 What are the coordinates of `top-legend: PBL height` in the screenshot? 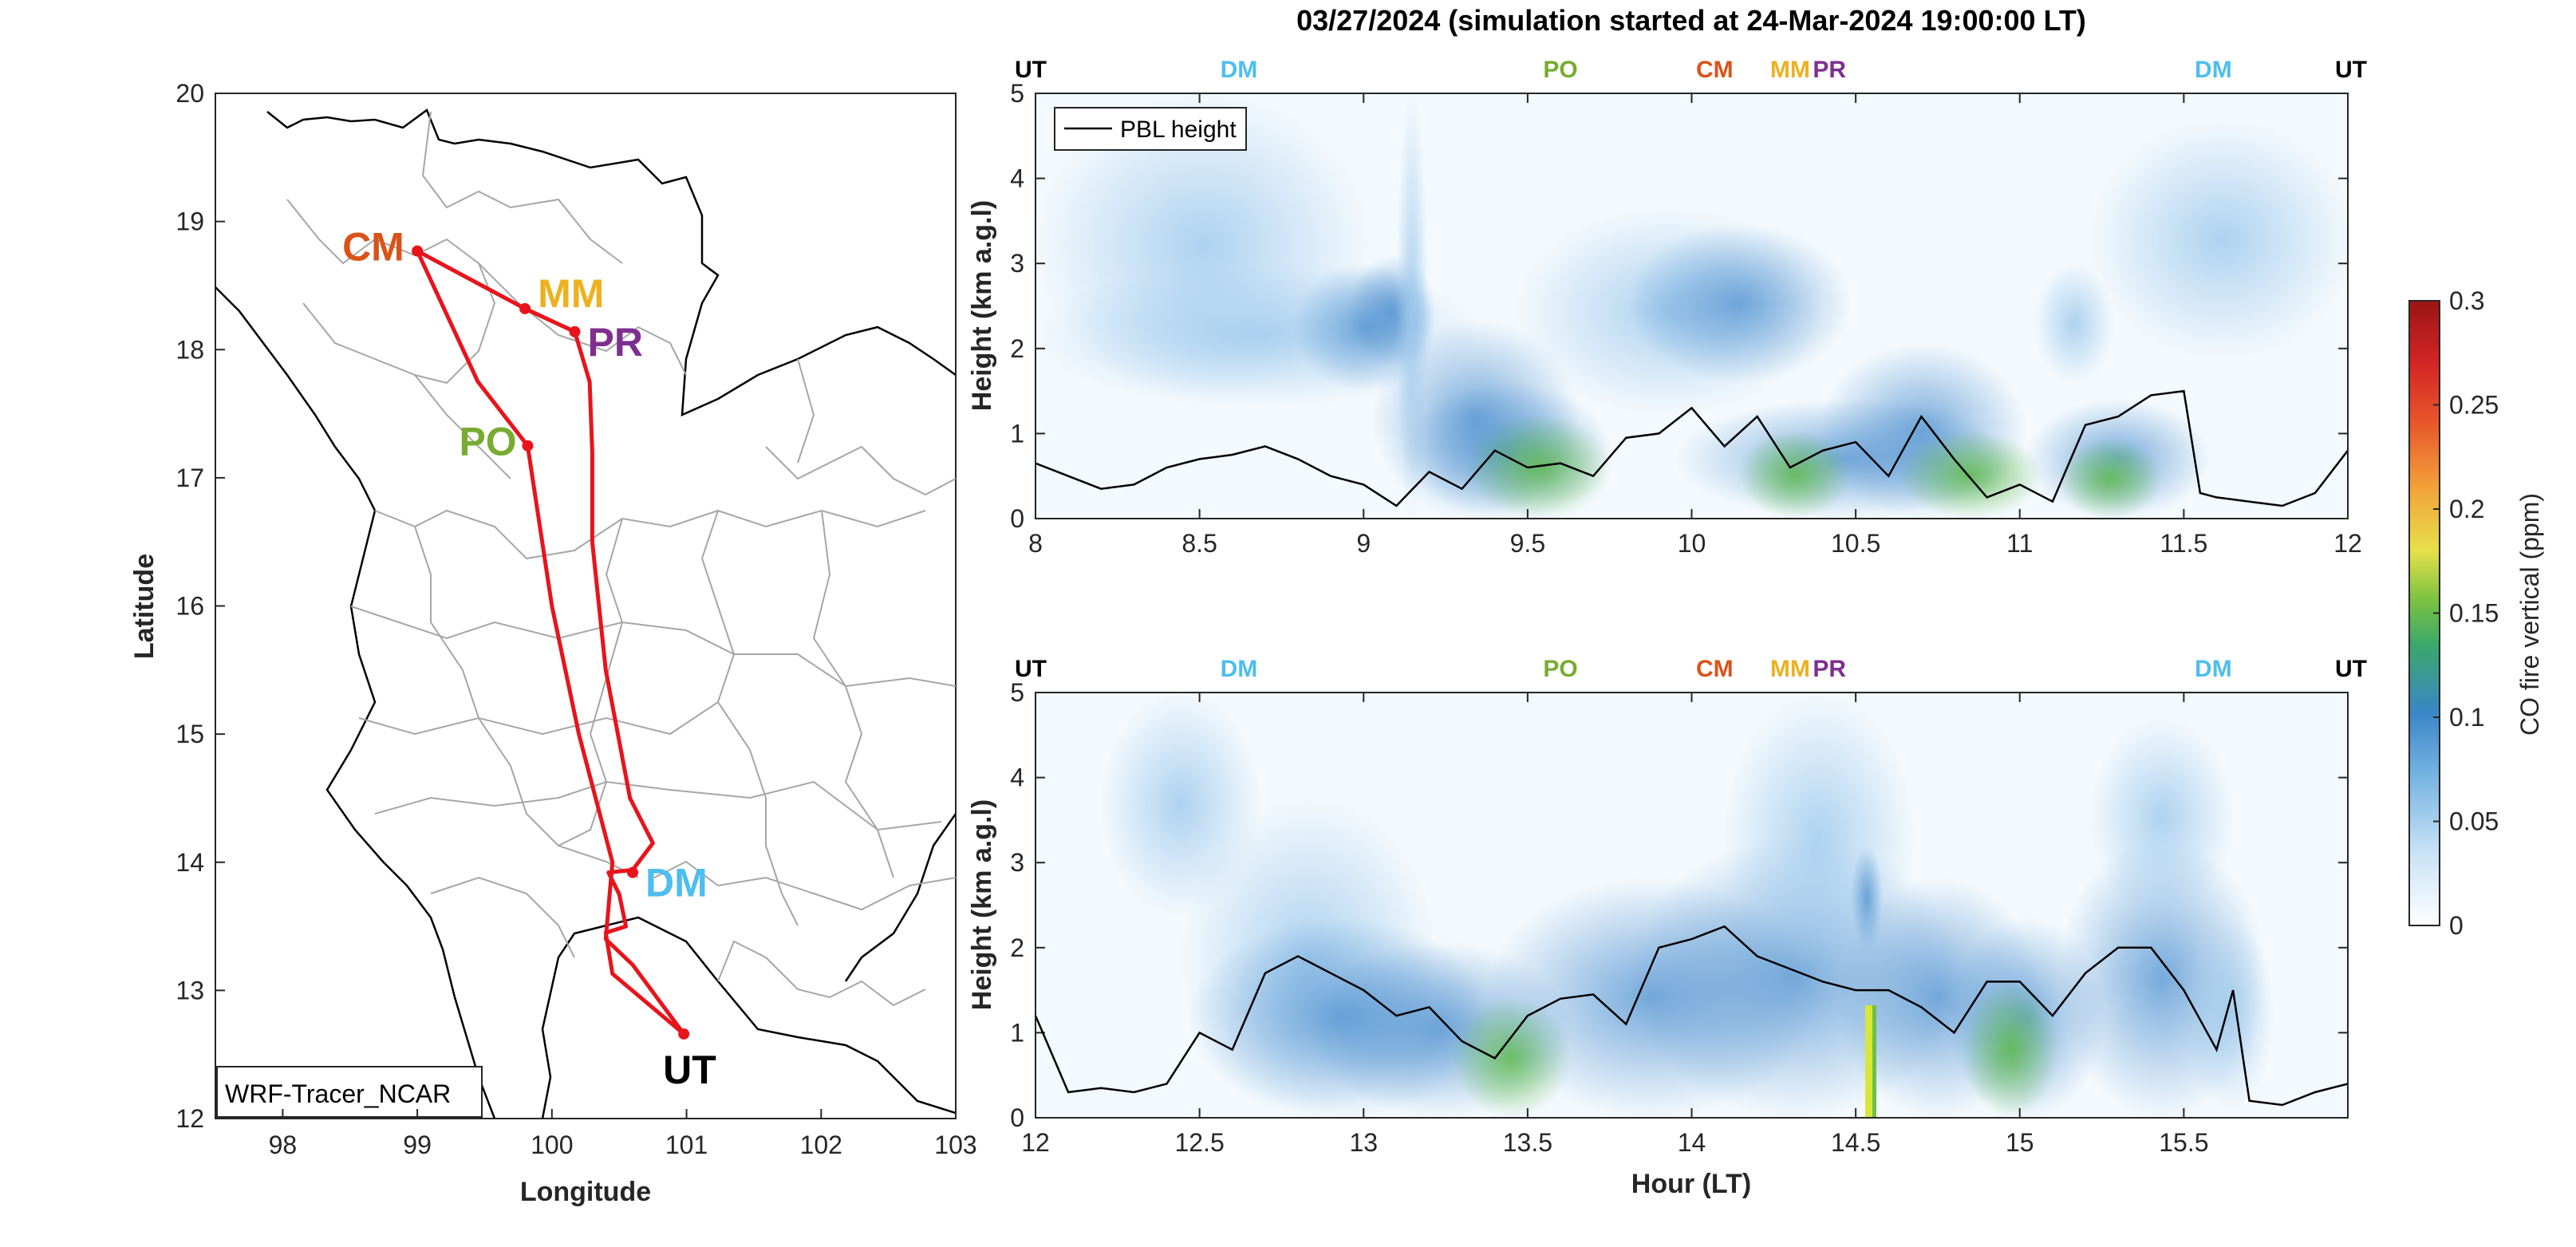 It's located at (1150, 129).